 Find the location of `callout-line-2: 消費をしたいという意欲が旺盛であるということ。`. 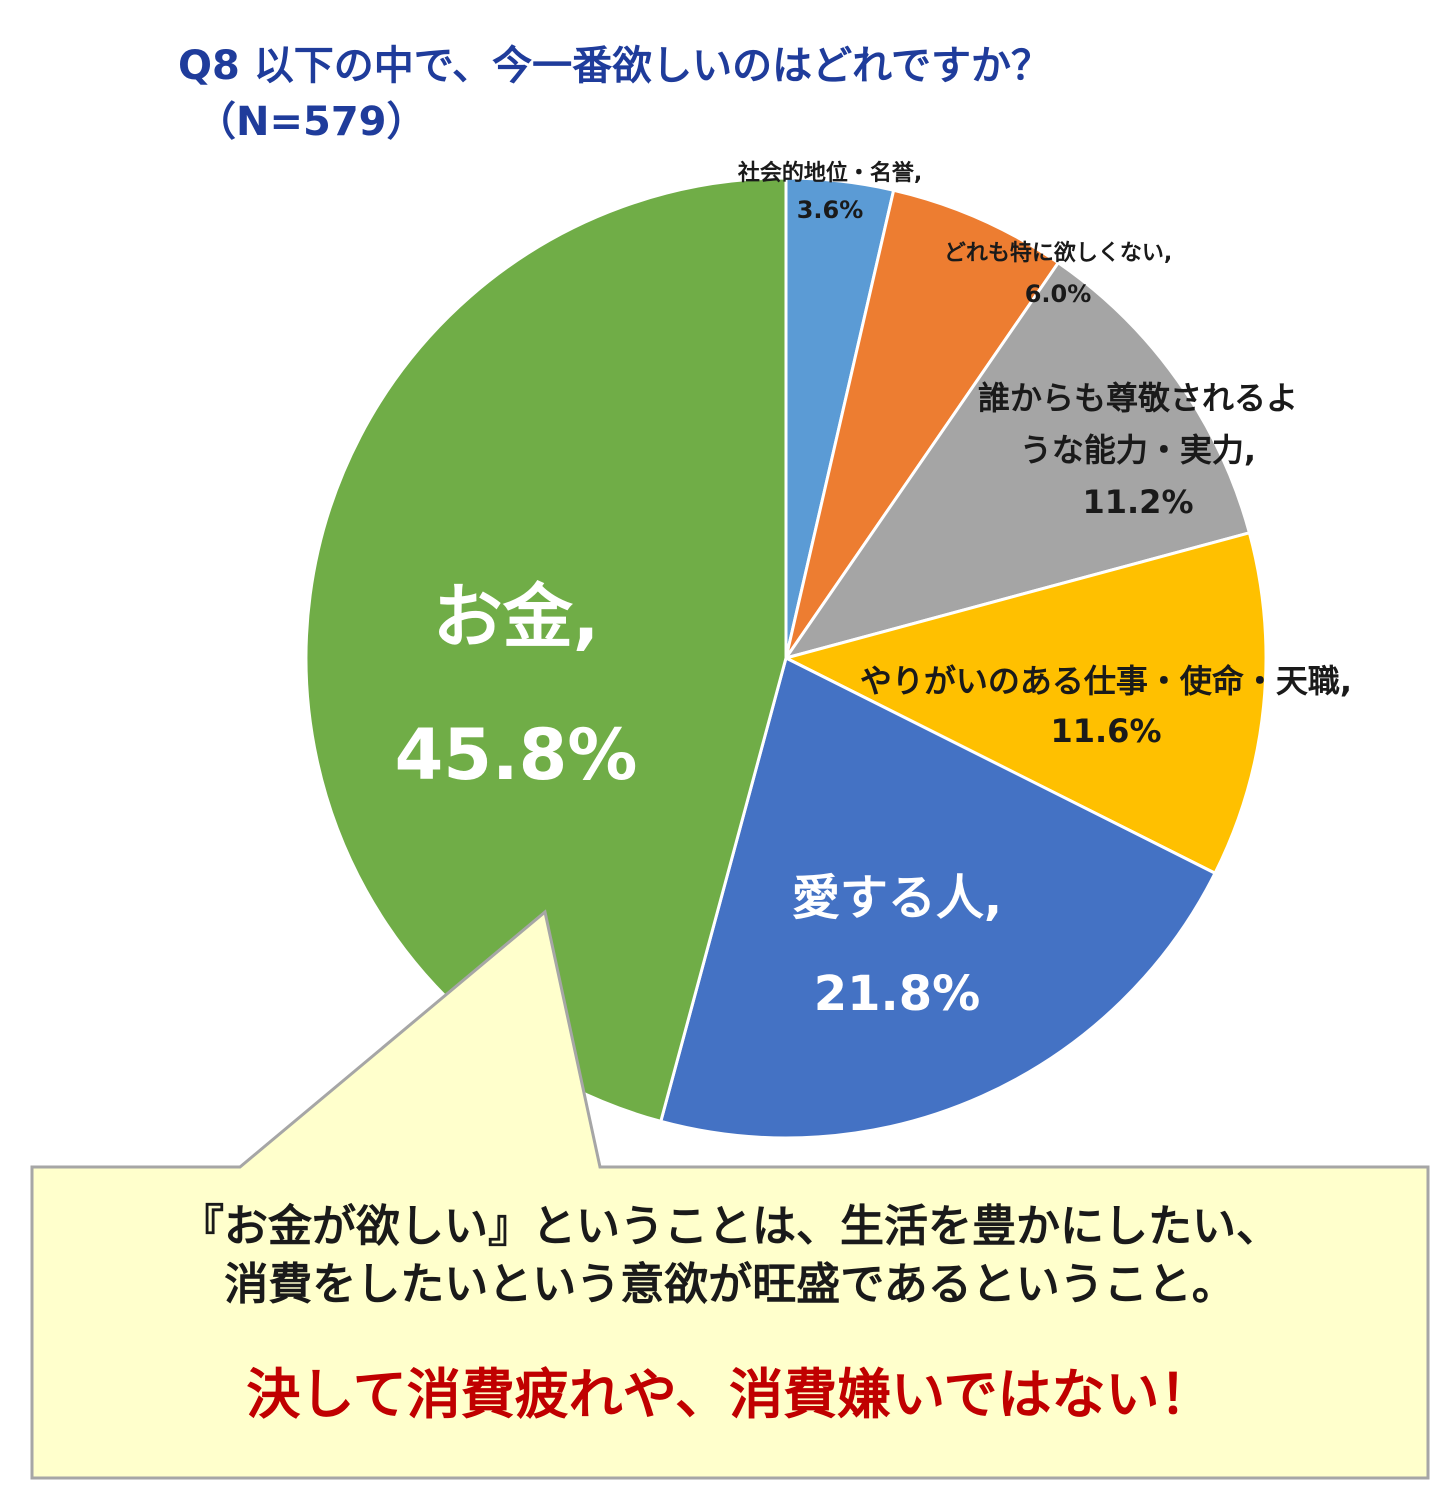

callout-line-2: 消費をしたいという意欲が旺盛であるということ。 is located at coordinates (730, 1284).